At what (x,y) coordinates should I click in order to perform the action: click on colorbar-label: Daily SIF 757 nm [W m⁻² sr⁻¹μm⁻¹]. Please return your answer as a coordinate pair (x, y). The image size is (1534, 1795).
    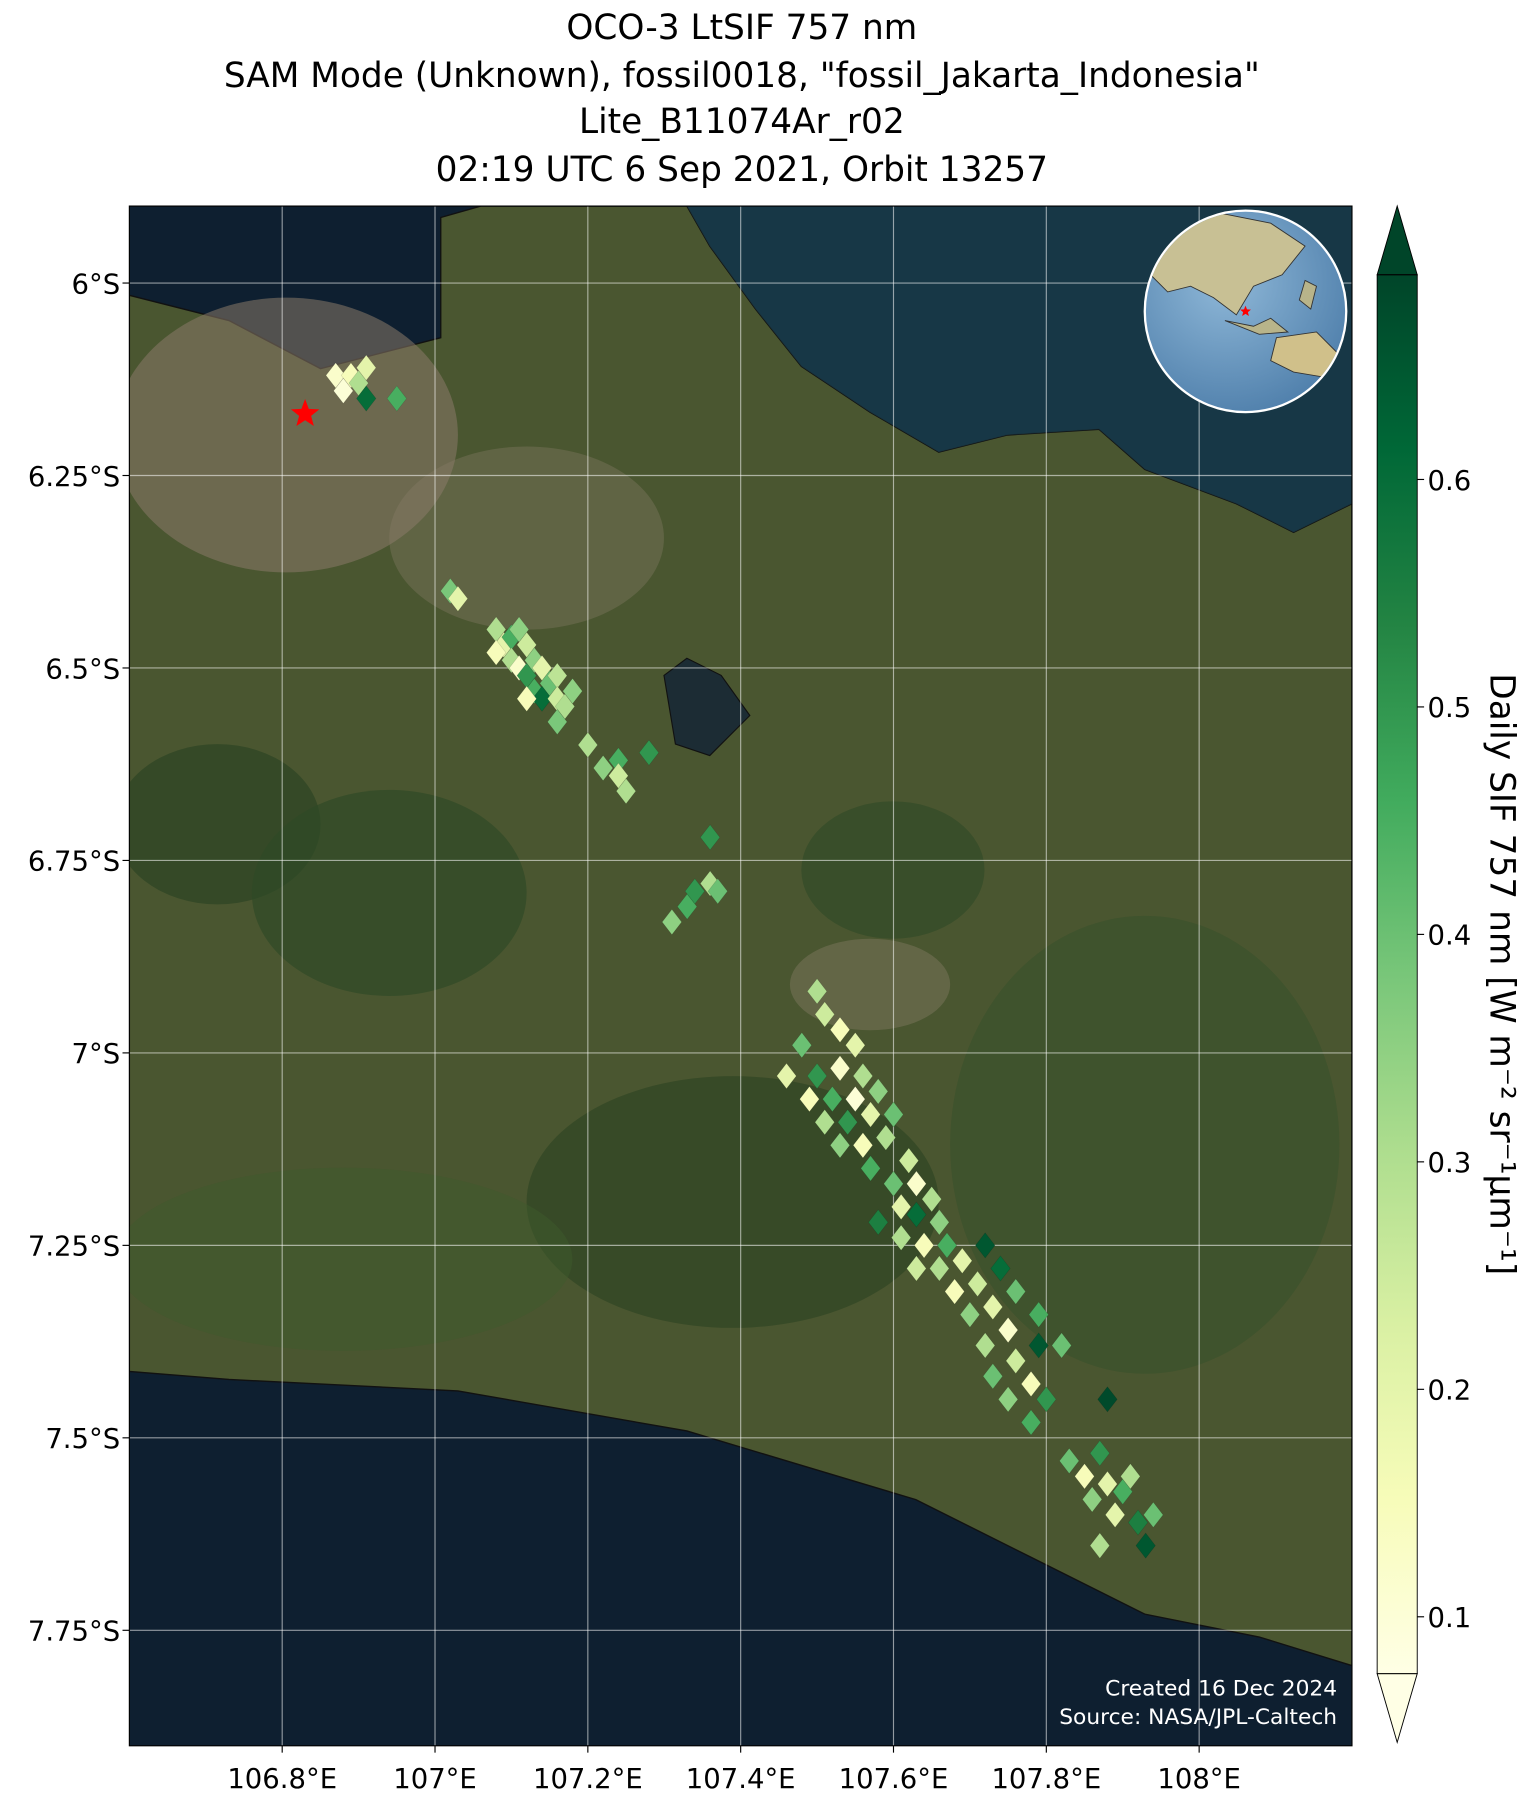
    Looking at the image, I should click on (1501, 974).